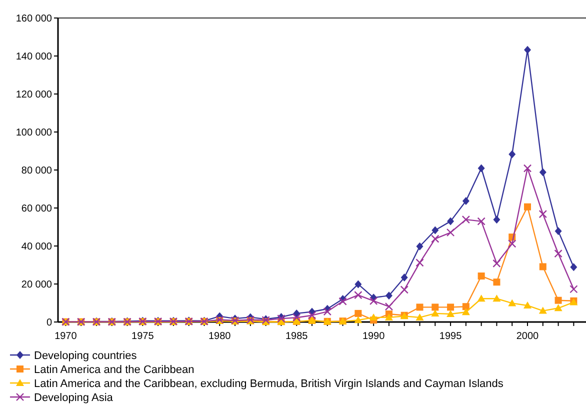 This screenshot has width=586, height=413. What do you see at coordinates (66, 336) in the screenshot?
I see `x-tick-label: 1970` at bounding box center [66, 336].